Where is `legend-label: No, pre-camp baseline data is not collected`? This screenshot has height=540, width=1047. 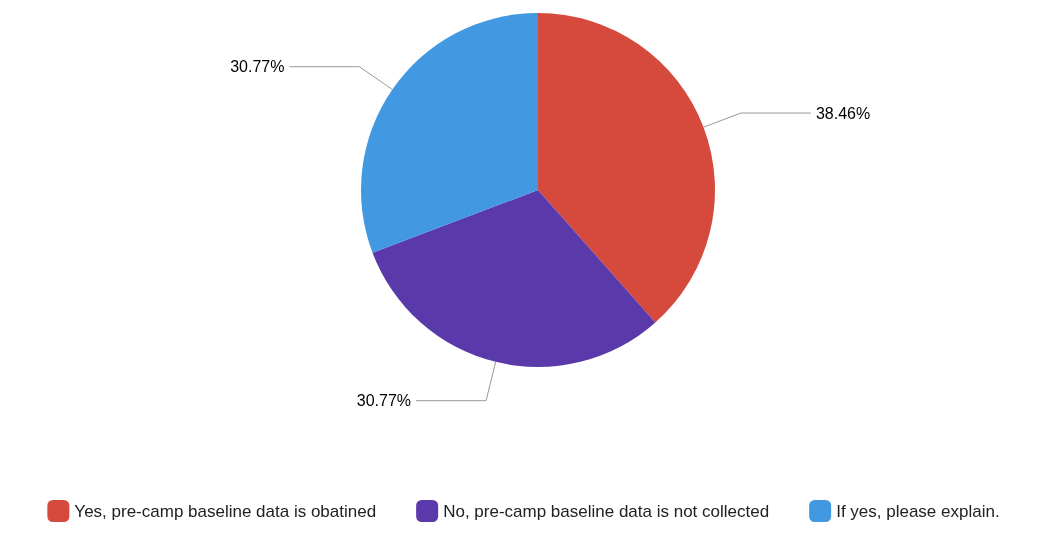 legend-label: No, pre-camp baseline data is not collected is located at coordinates (606, 511).